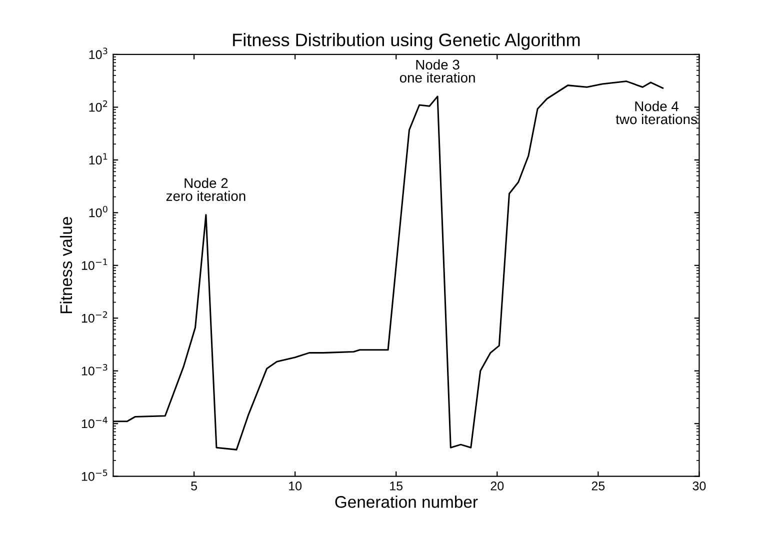 The image size is (765, 534). Describe the element at coordinates (437, 71) in the screenshot. I see `annotation: Node 3 one iteration` at that location.